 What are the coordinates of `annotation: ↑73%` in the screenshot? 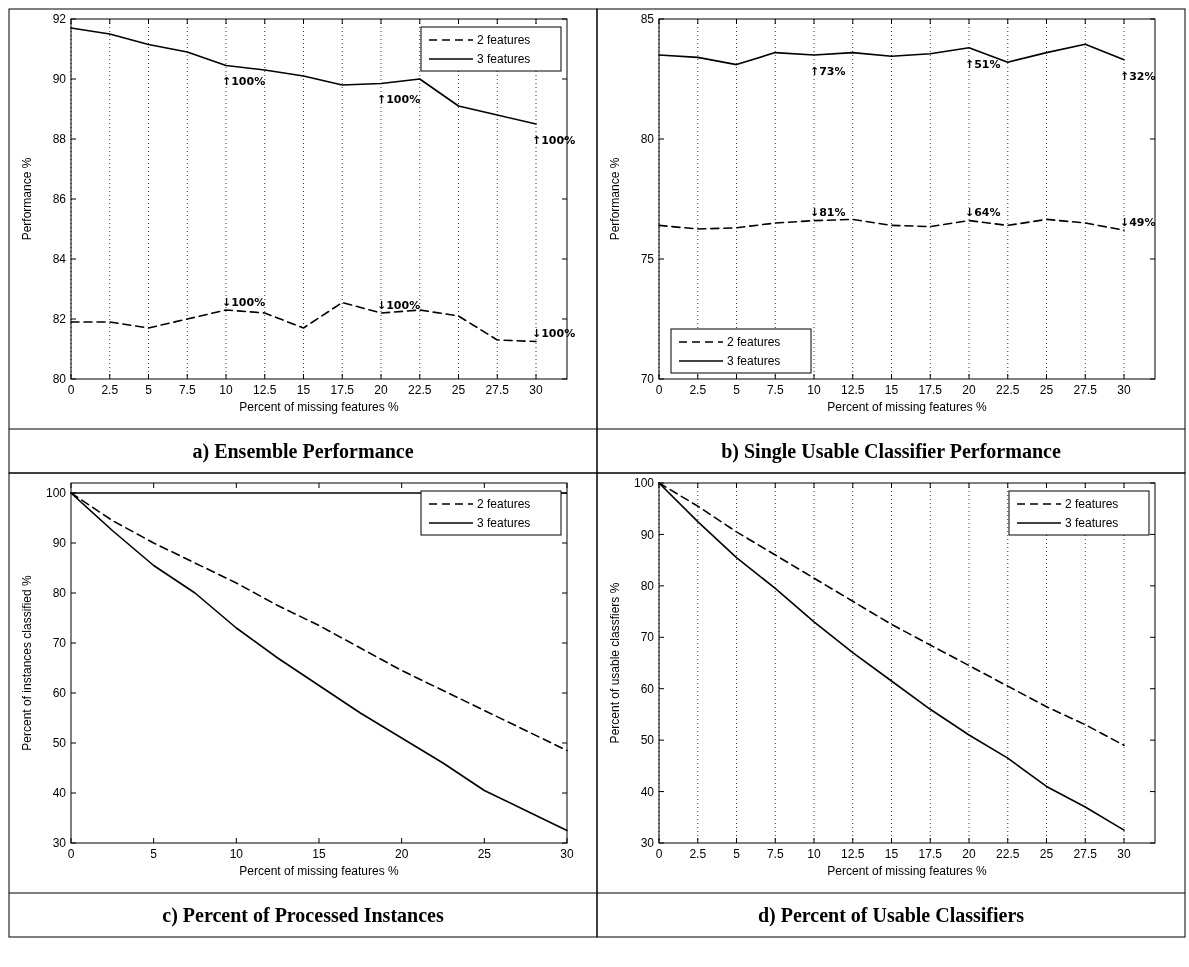 It's located at (828, 71).